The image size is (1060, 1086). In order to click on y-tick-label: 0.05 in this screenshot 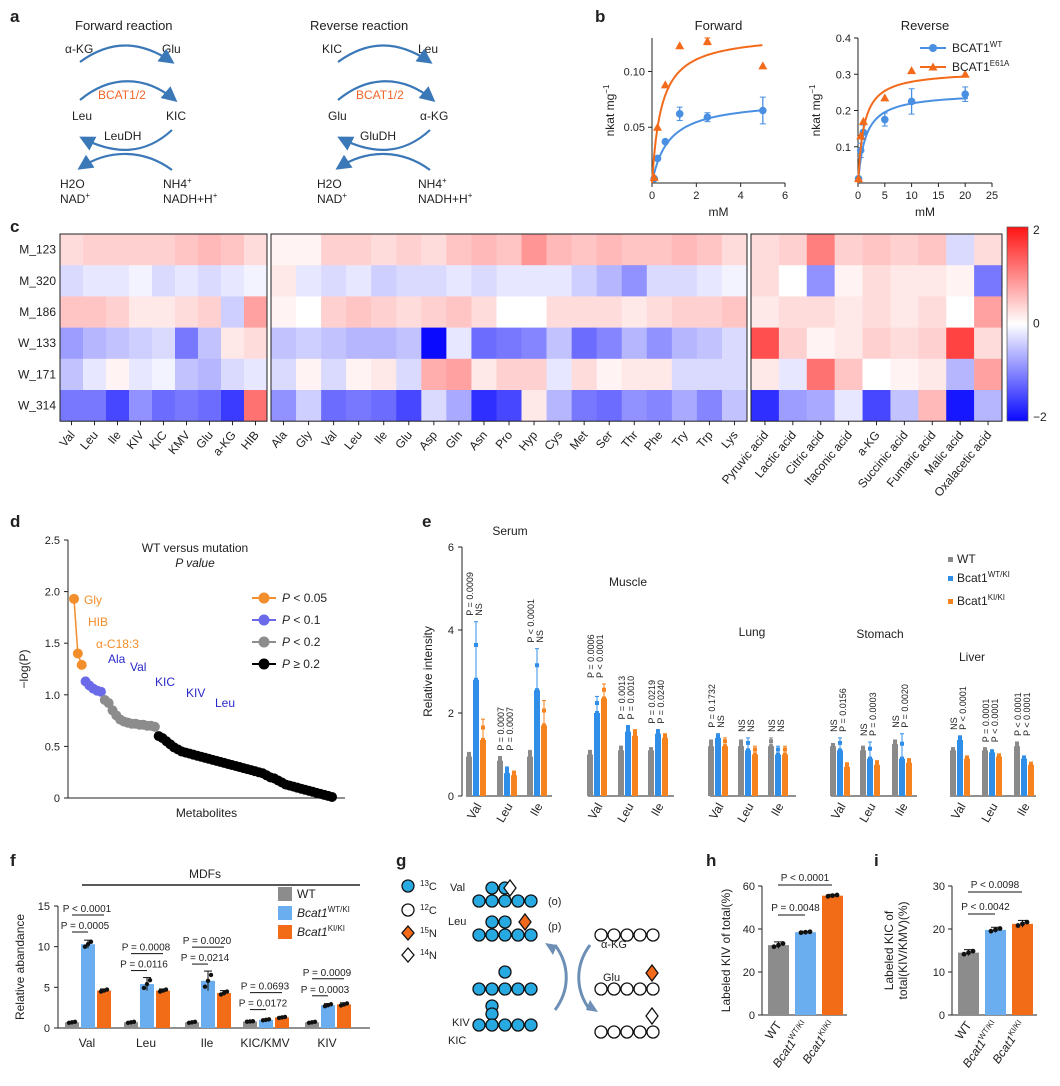, I will do `click(634, 128)`.